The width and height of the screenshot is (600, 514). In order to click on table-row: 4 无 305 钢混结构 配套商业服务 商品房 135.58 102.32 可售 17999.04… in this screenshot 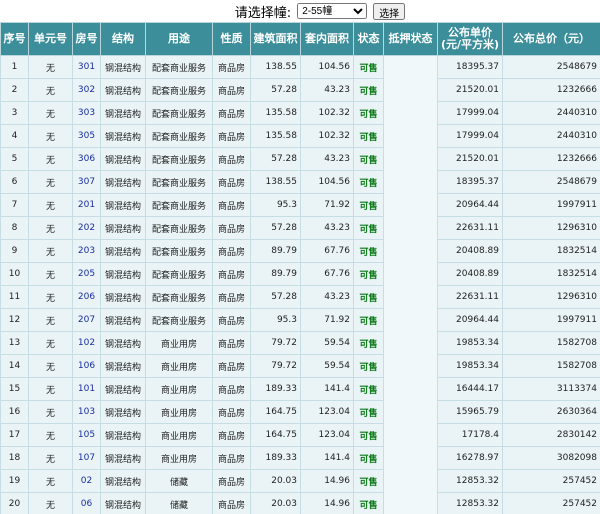, I will do `click(300, 136)`.